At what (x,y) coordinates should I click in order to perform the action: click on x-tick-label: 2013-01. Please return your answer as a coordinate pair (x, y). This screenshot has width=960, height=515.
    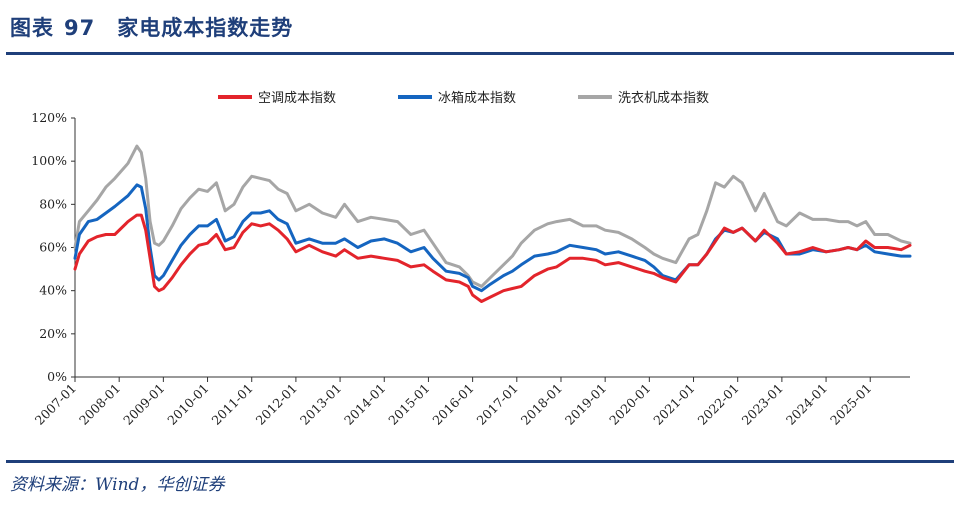
    Looking at the image, I should click on (320, 404).